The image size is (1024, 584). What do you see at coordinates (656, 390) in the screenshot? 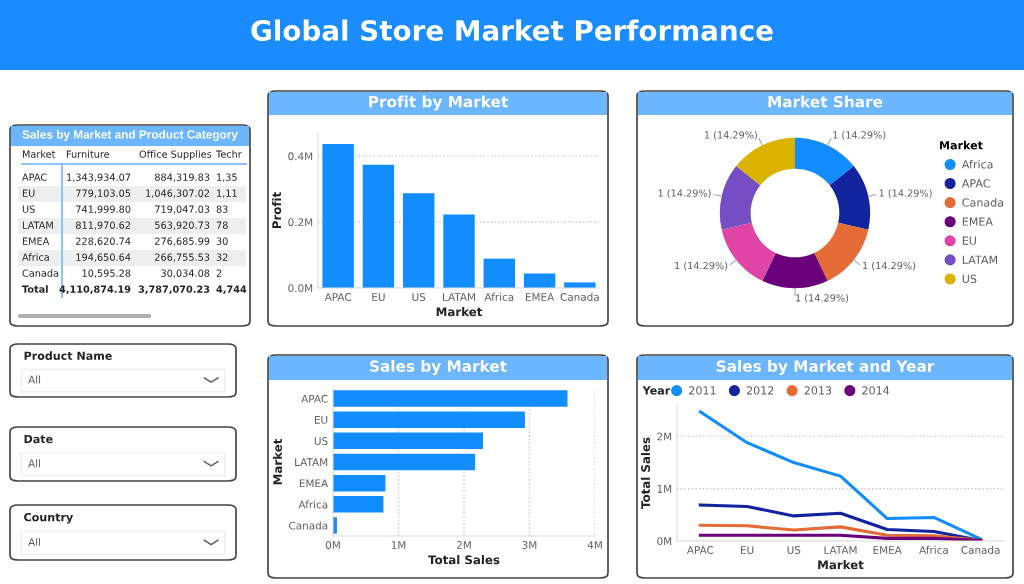
I see `legend-title: Year` at bounding box center [656, 390].